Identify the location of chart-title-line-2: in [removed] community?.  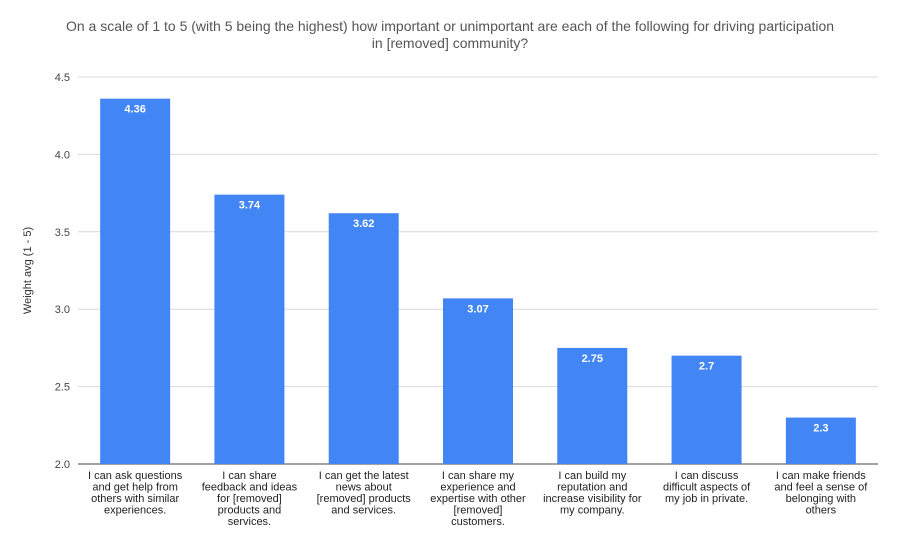
(450, 43).